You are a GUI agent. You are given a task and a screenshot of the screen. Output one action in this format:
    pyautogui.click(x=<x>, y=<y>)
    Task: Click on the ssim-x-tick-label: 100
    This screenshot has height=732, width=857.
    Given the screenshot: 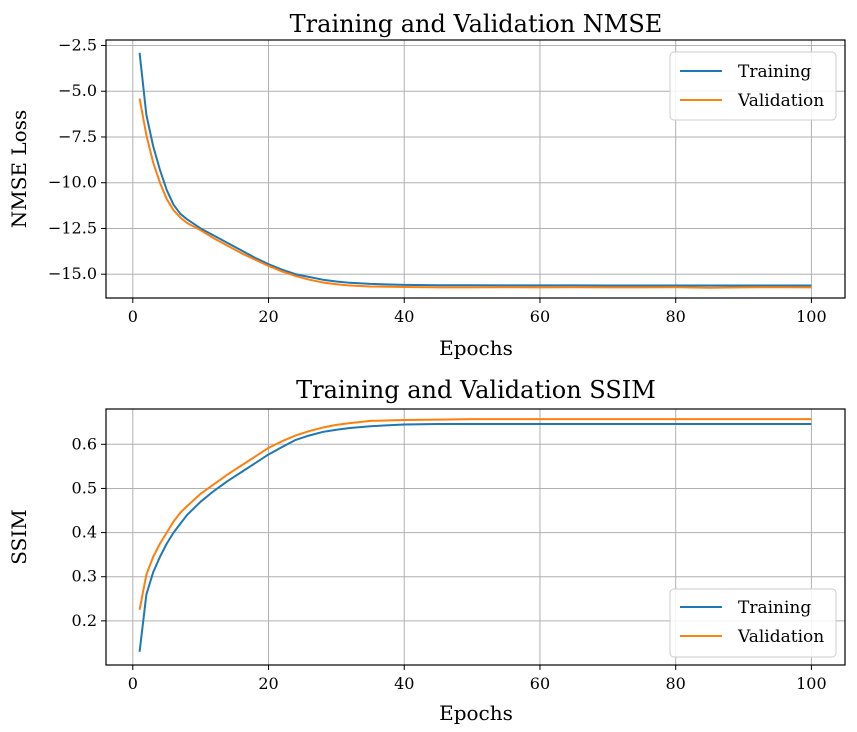 What is the action you would take?
    pyautogui.click(x=811, y=683)
    